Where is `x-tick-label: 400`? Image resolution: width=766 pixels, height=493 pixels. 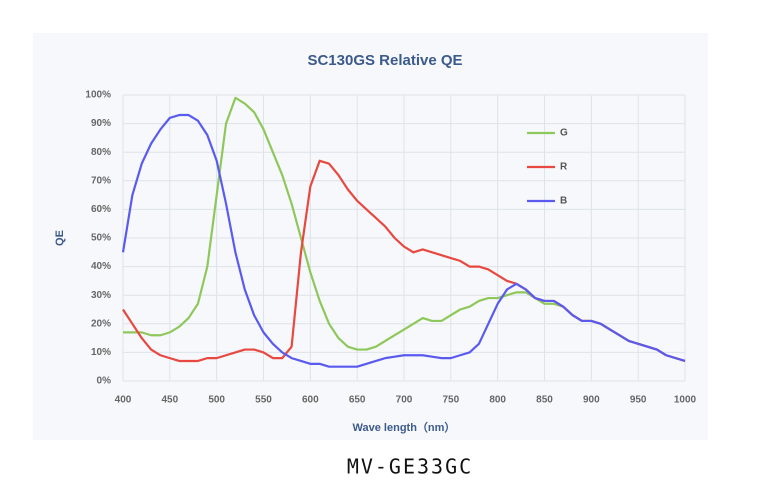 x-tick-label: 400 is located at coordinates (123, 400).